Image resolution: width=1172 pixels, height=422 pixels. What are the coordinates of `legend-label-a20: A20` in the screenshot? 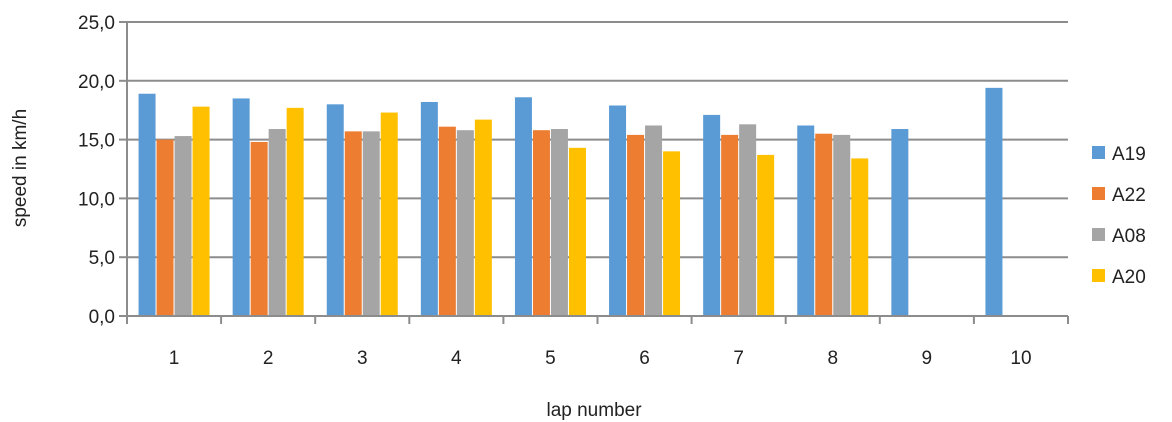 It's located at (1129, 277).